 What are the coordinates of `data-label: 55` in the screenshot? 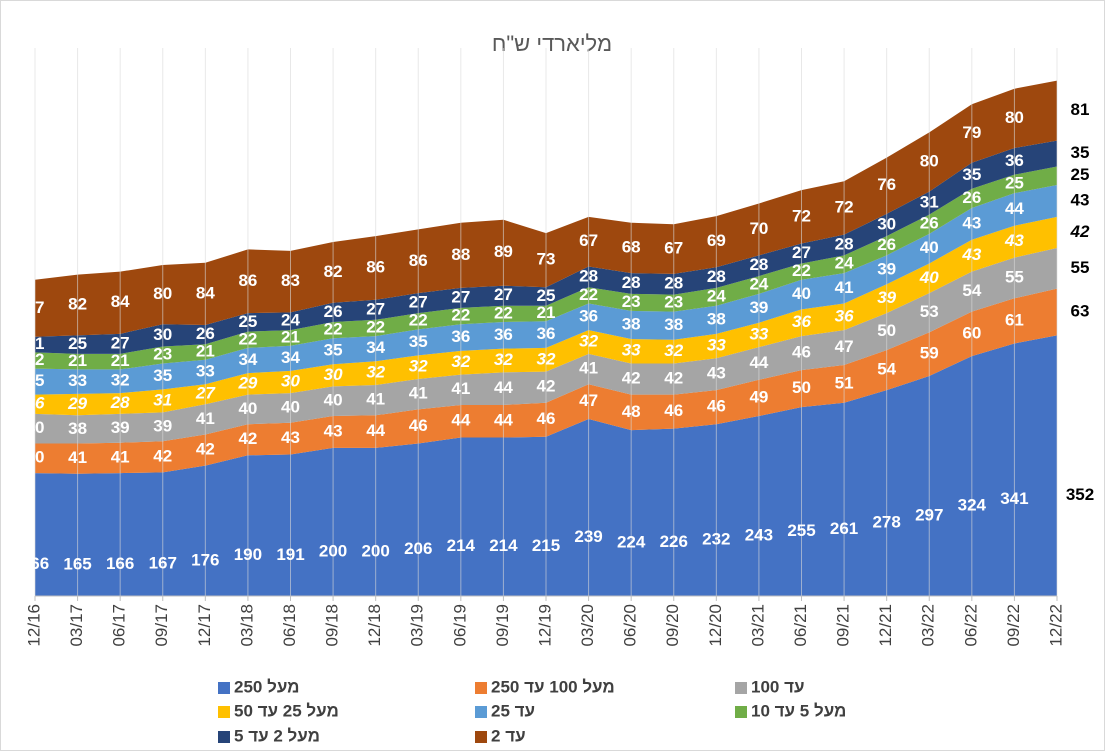 It's located at (1014, 276).